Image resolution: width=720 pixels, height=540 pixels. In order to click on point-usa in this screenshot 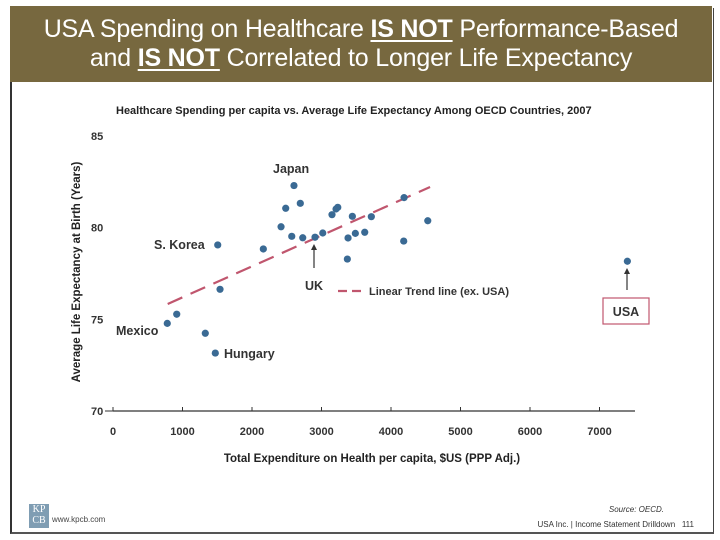, I will do `click(627, 261)`.